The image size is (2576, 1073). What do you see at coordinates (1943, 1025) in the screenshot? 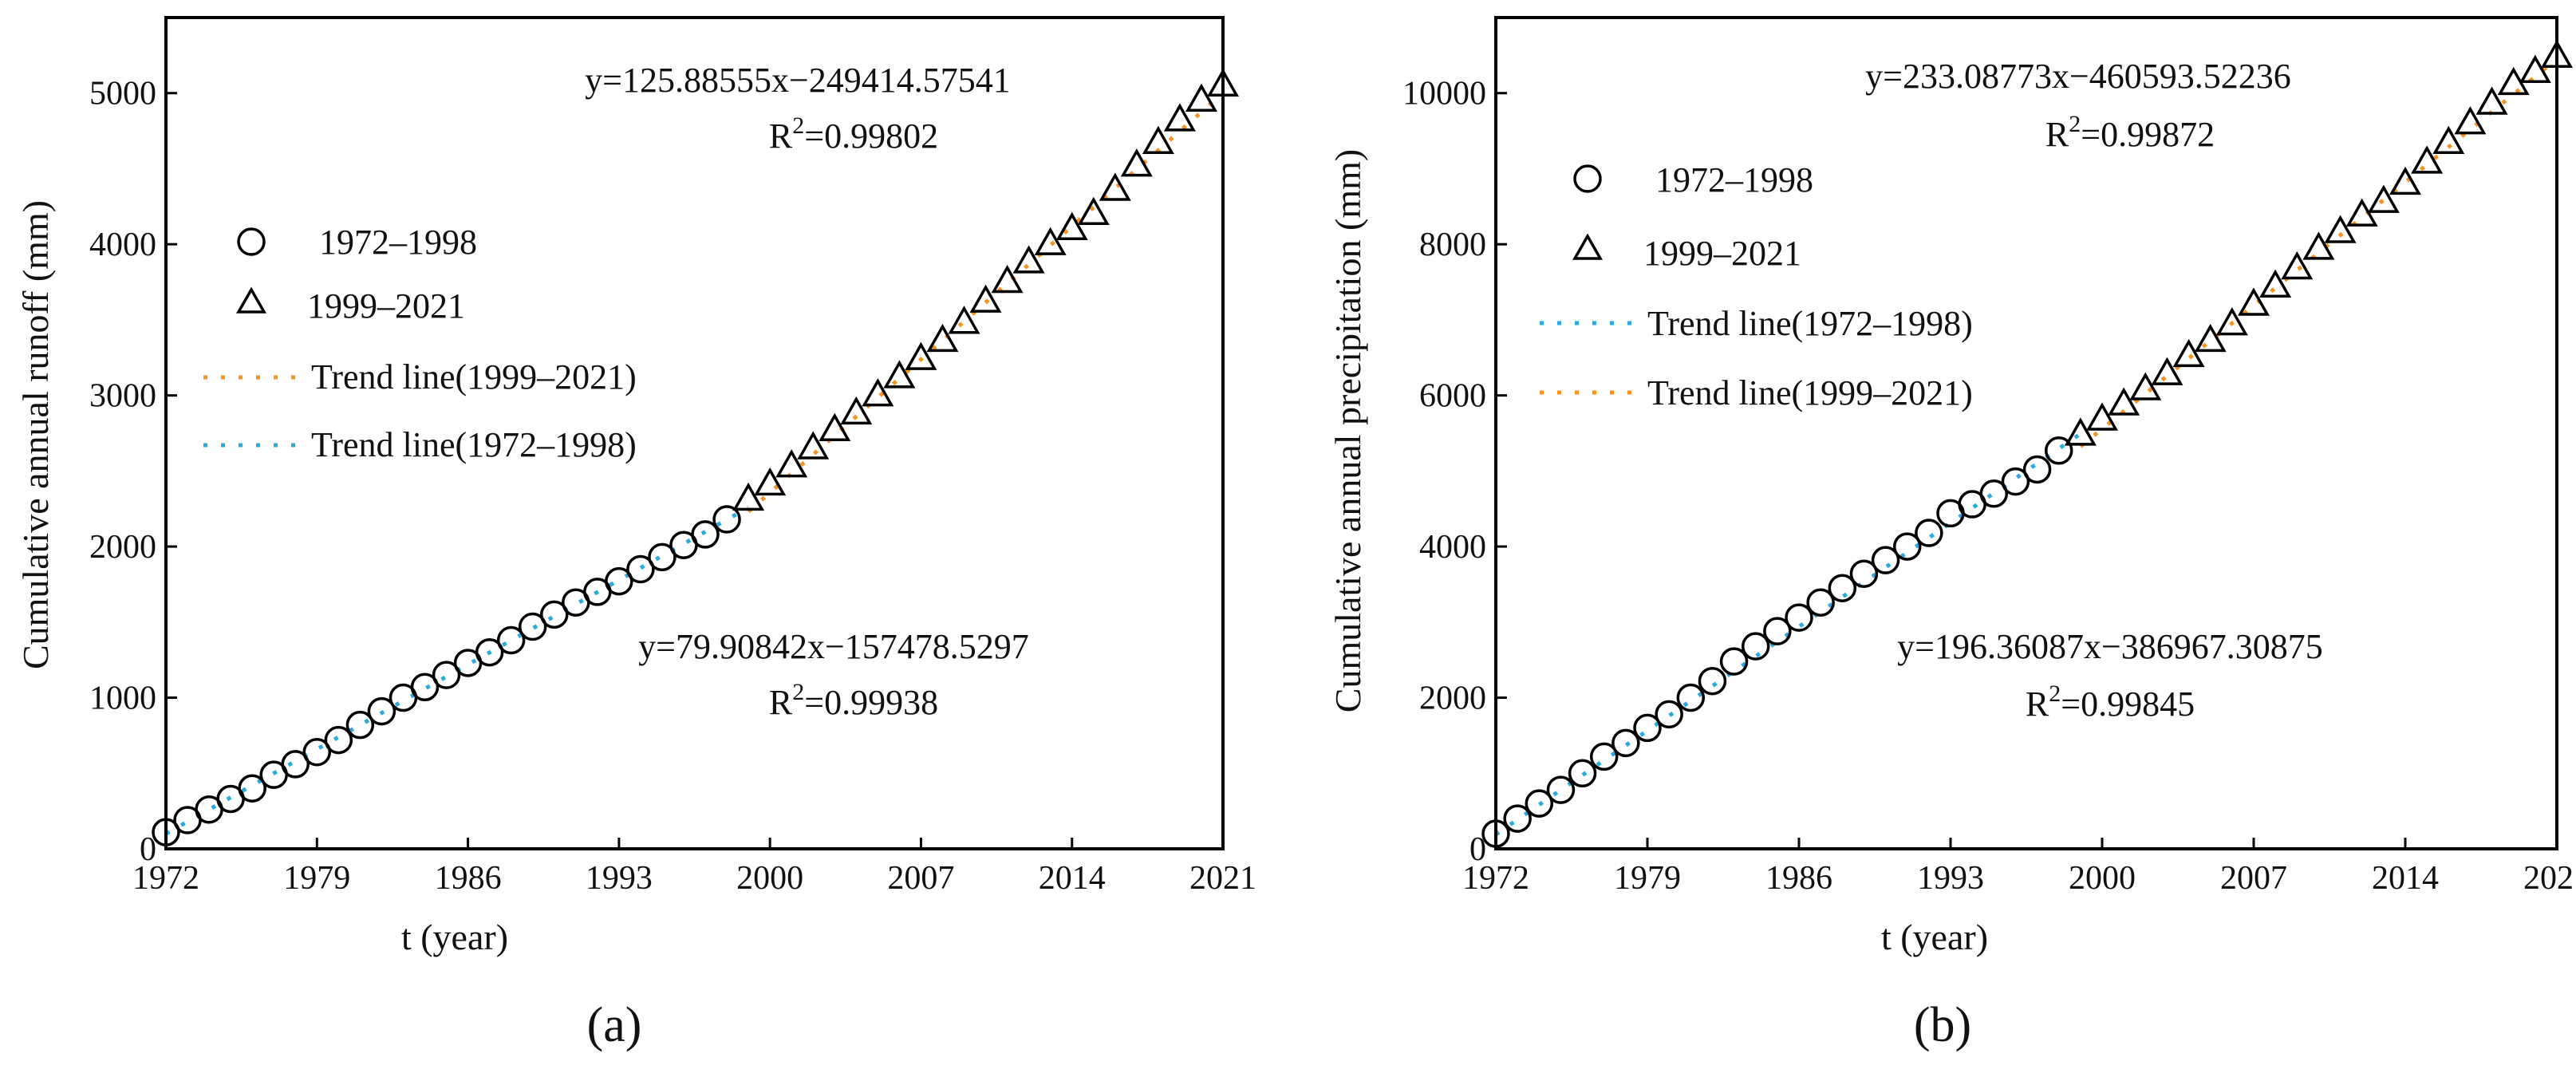
I see `panel-b-label: (b)` at bounding box center [1943, 1025].